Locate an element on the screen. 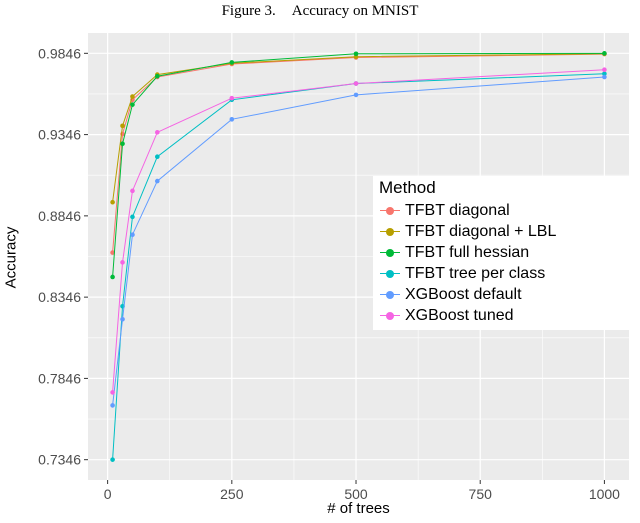  legend-item-label: TFBT diagonal is located at coordinates (457, 210).